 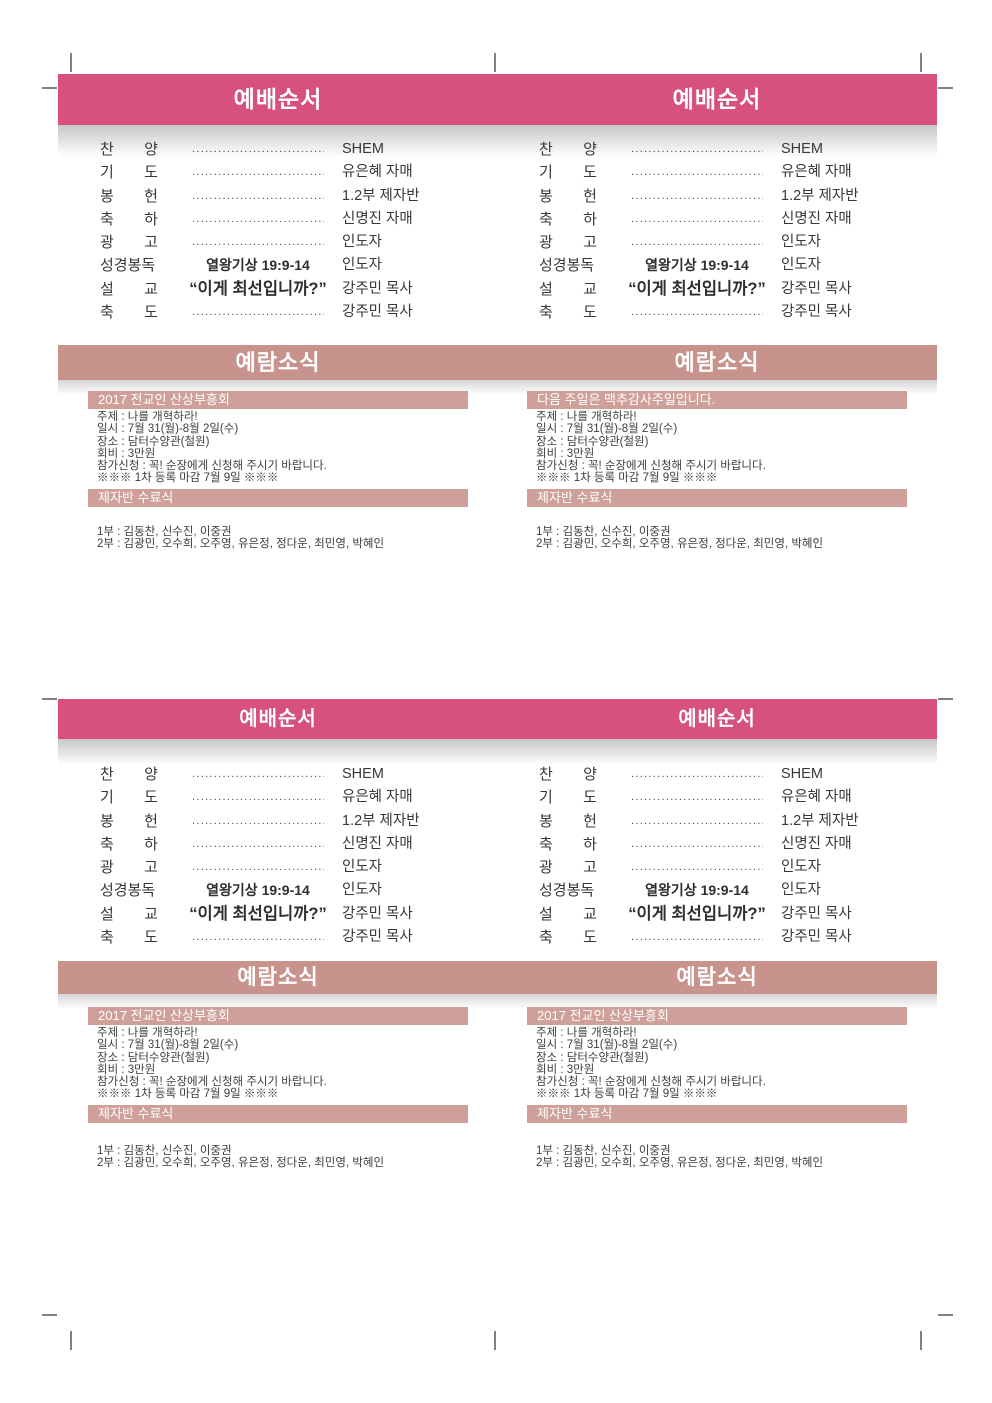 I want to click on worship-row: 광 고 ............................... 인도자, so click(x=717, y=242).